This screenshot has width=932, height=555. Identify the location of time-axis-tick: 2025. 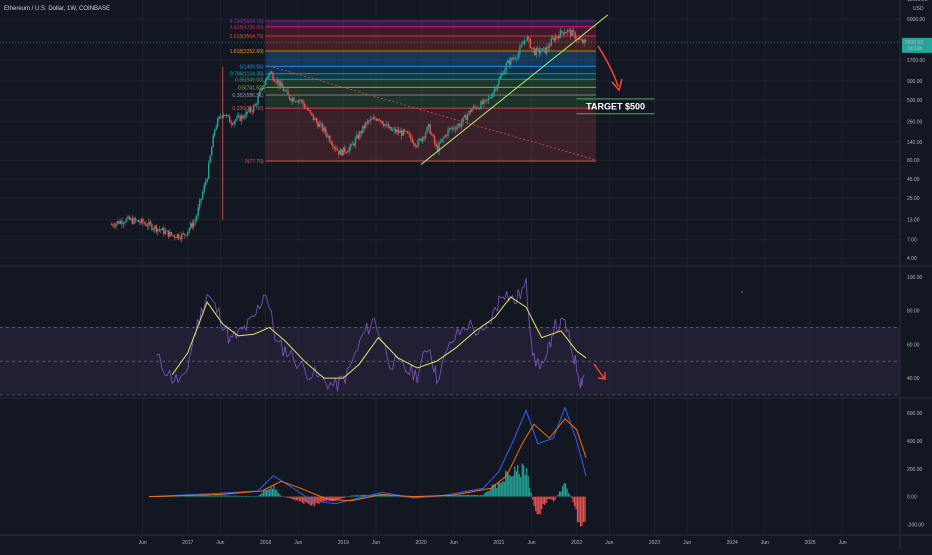
(809, 543).